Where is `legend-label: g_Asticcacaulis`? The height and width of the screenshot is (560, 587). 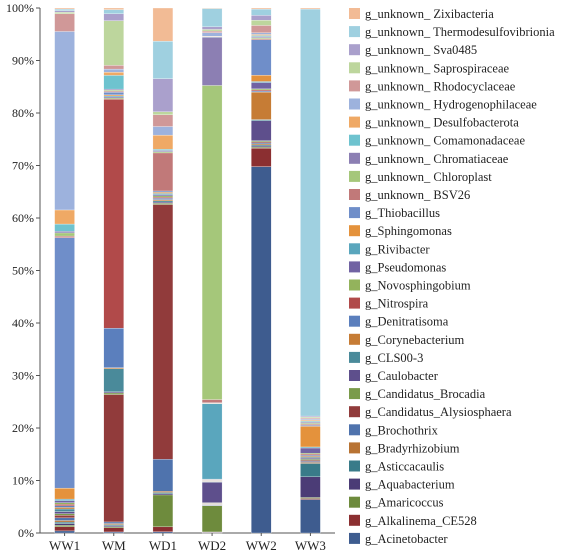
legend-label: g_Asticcacaulis is located at coordinates (404, 467).